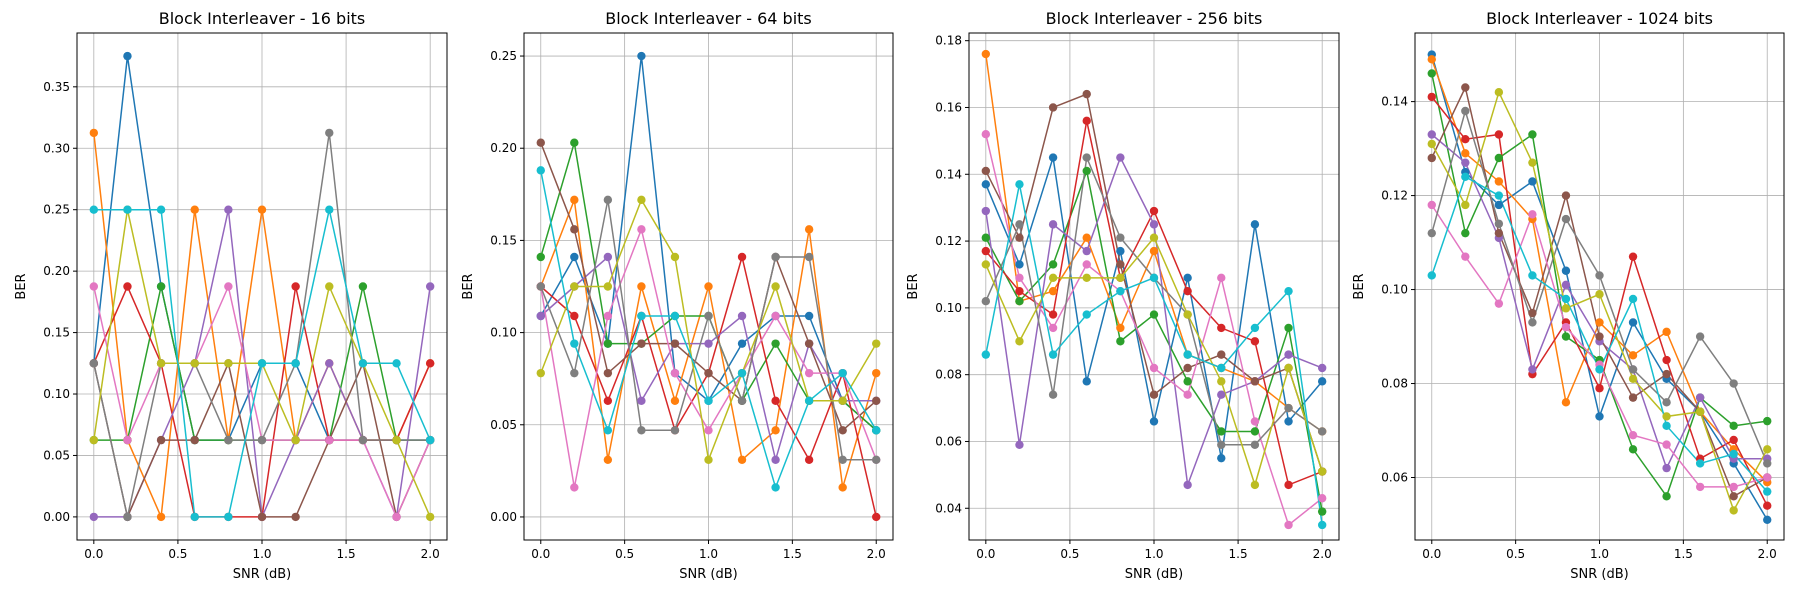  What do you see at coordinates (56, 455) in the screenshot?
I see `y-tick-label: 0.05` at bounding box center [56, 455].